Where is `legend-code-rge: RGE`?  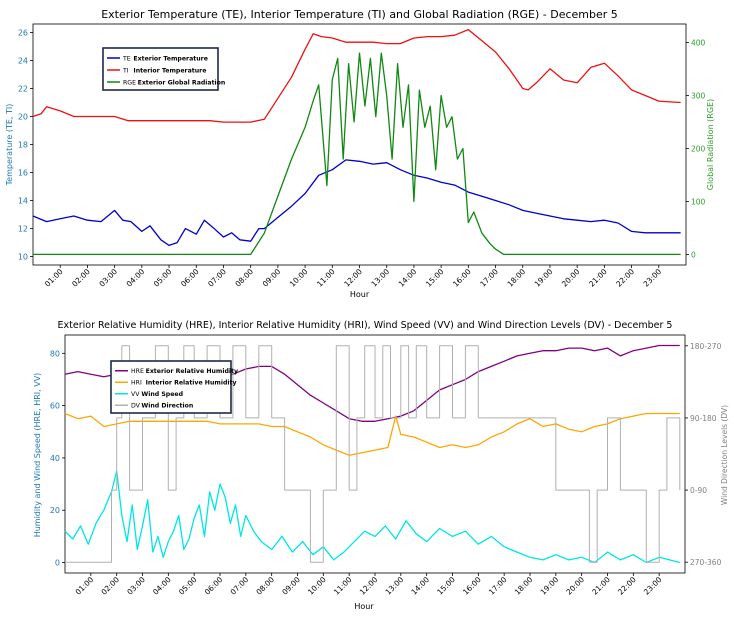
legend-code-rge: RGE is located at coordinates (129, 82).